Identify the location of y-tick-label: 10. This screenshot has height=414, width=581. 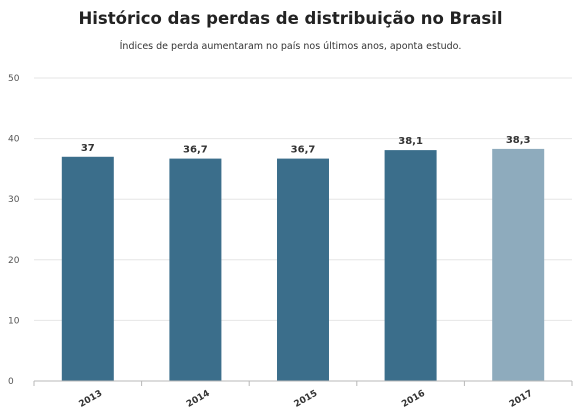
(14, 321).